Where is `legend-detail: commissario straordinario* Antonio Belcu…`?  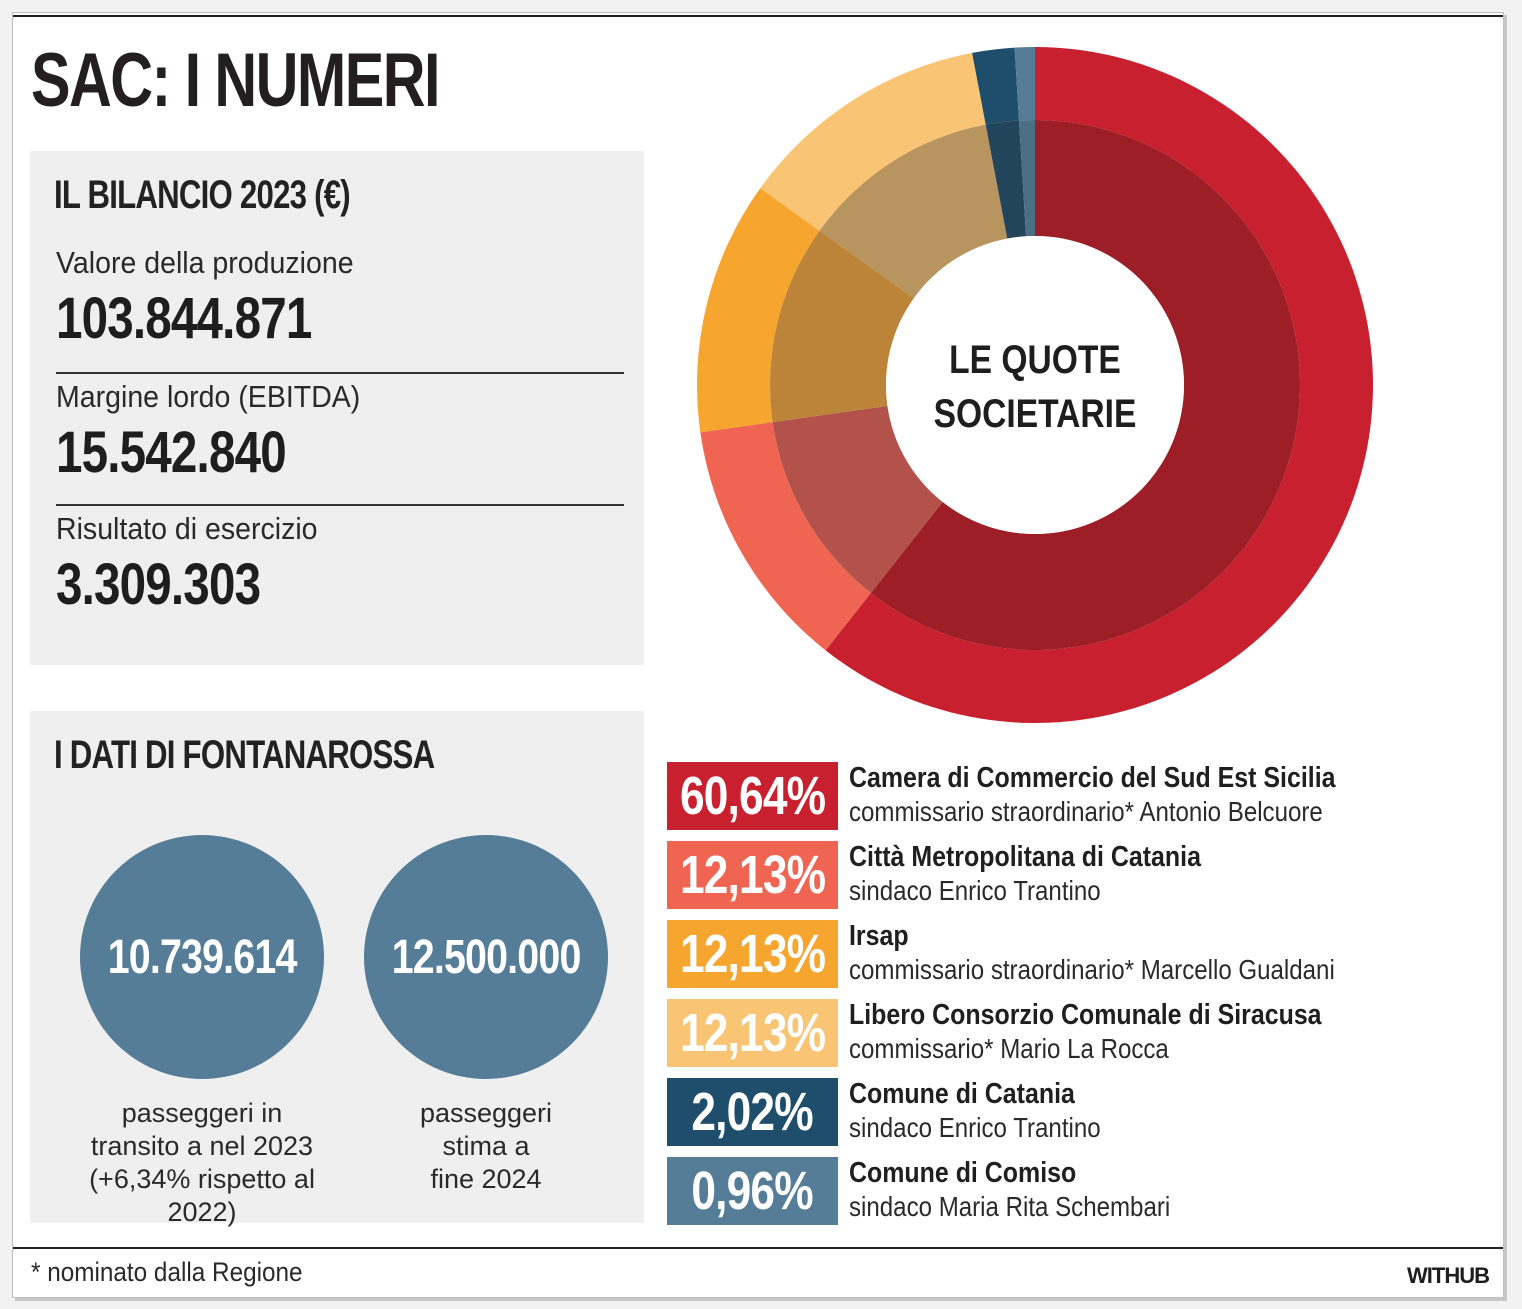
legend-detail: commissario straordinario* Antonio Belcu… is located at coordinates (1086, 811).